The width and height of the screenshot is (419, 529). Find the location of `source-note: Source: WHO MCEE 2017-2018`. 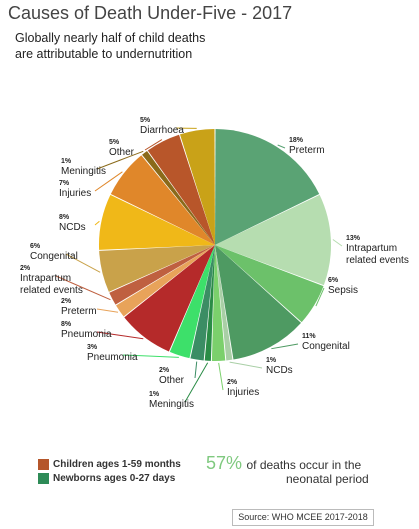

source-note: Source: WHO MCEE 2017-2018 is located at coordinates (303, 517).